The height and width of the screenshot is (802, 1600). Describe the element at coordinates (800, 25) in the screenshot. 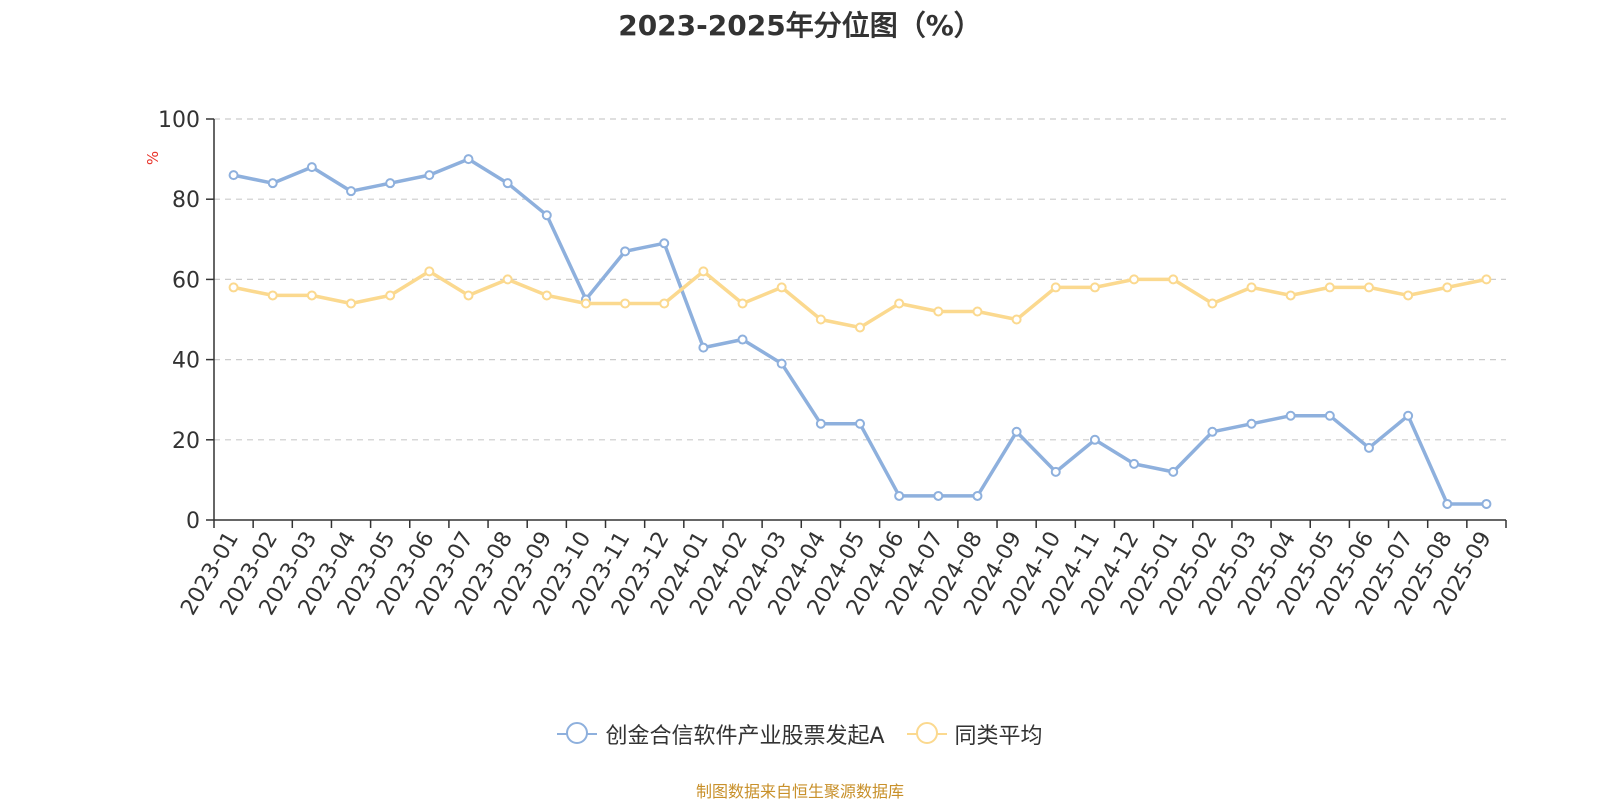

I see `chart-title: 2023-2025年分位图（%）` at that location.